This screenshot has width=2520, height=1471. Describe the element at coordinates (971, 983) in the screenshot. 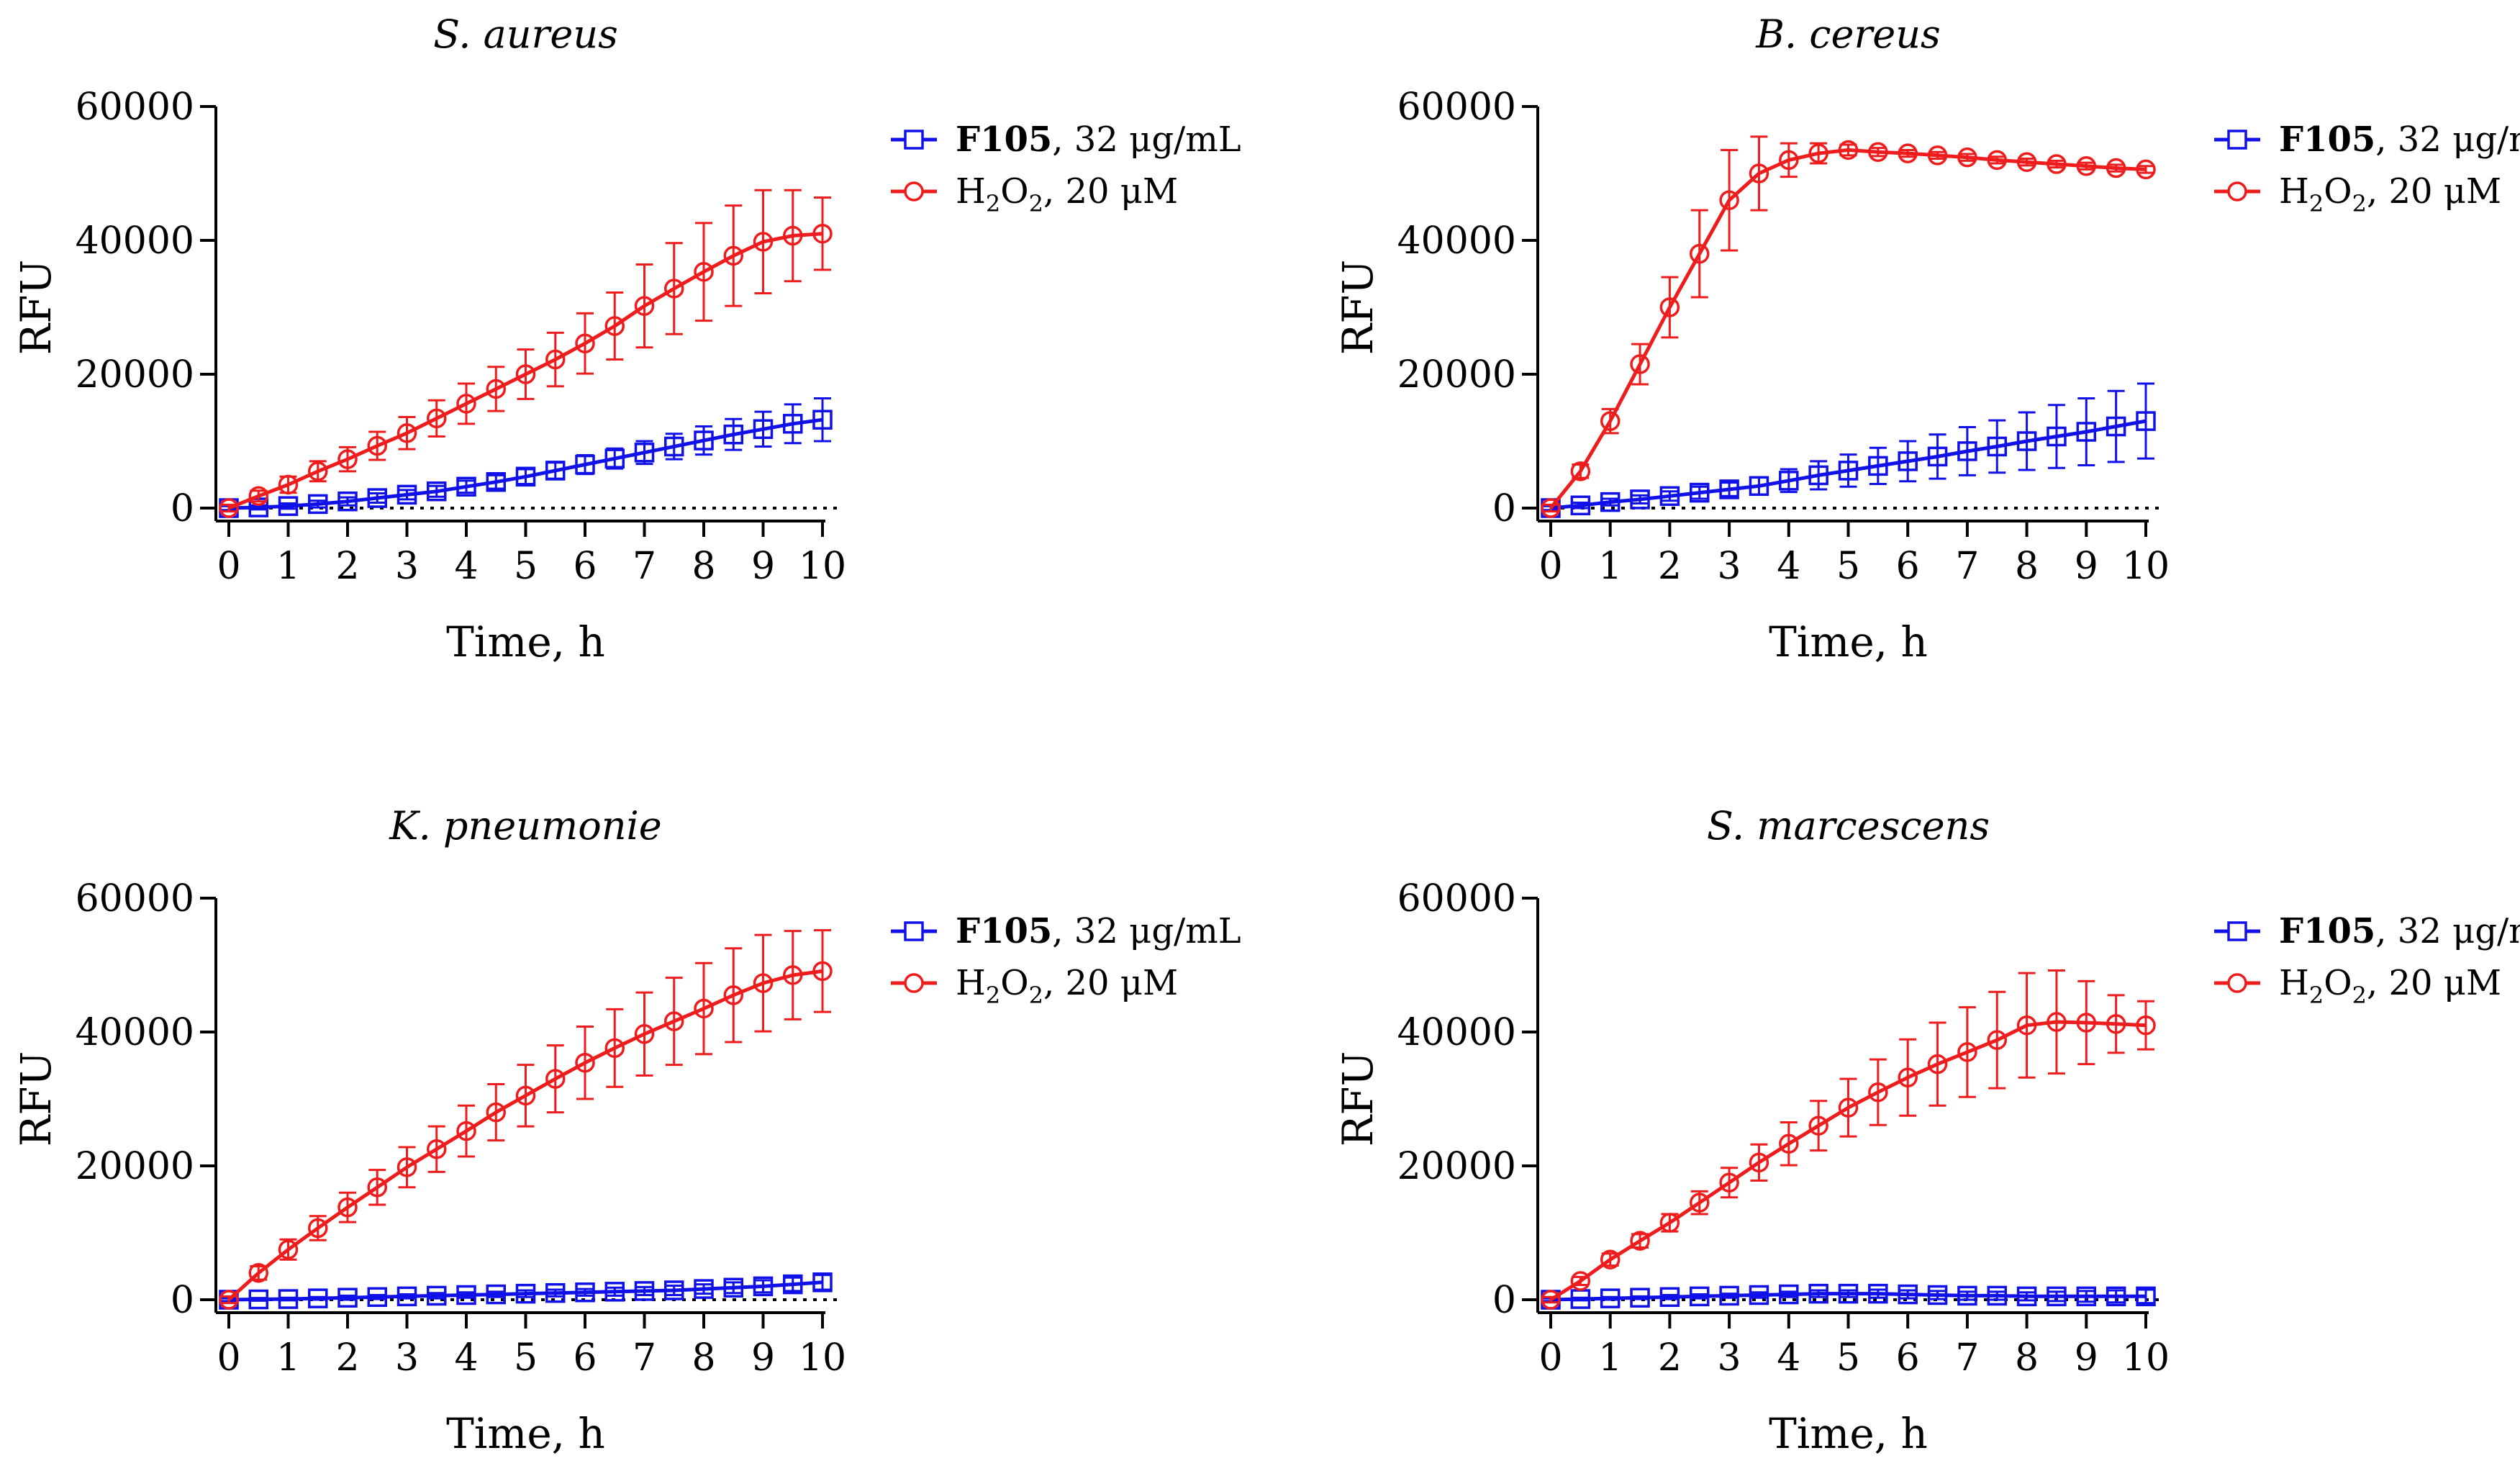

I see `legend-formula-h: H` at that location.